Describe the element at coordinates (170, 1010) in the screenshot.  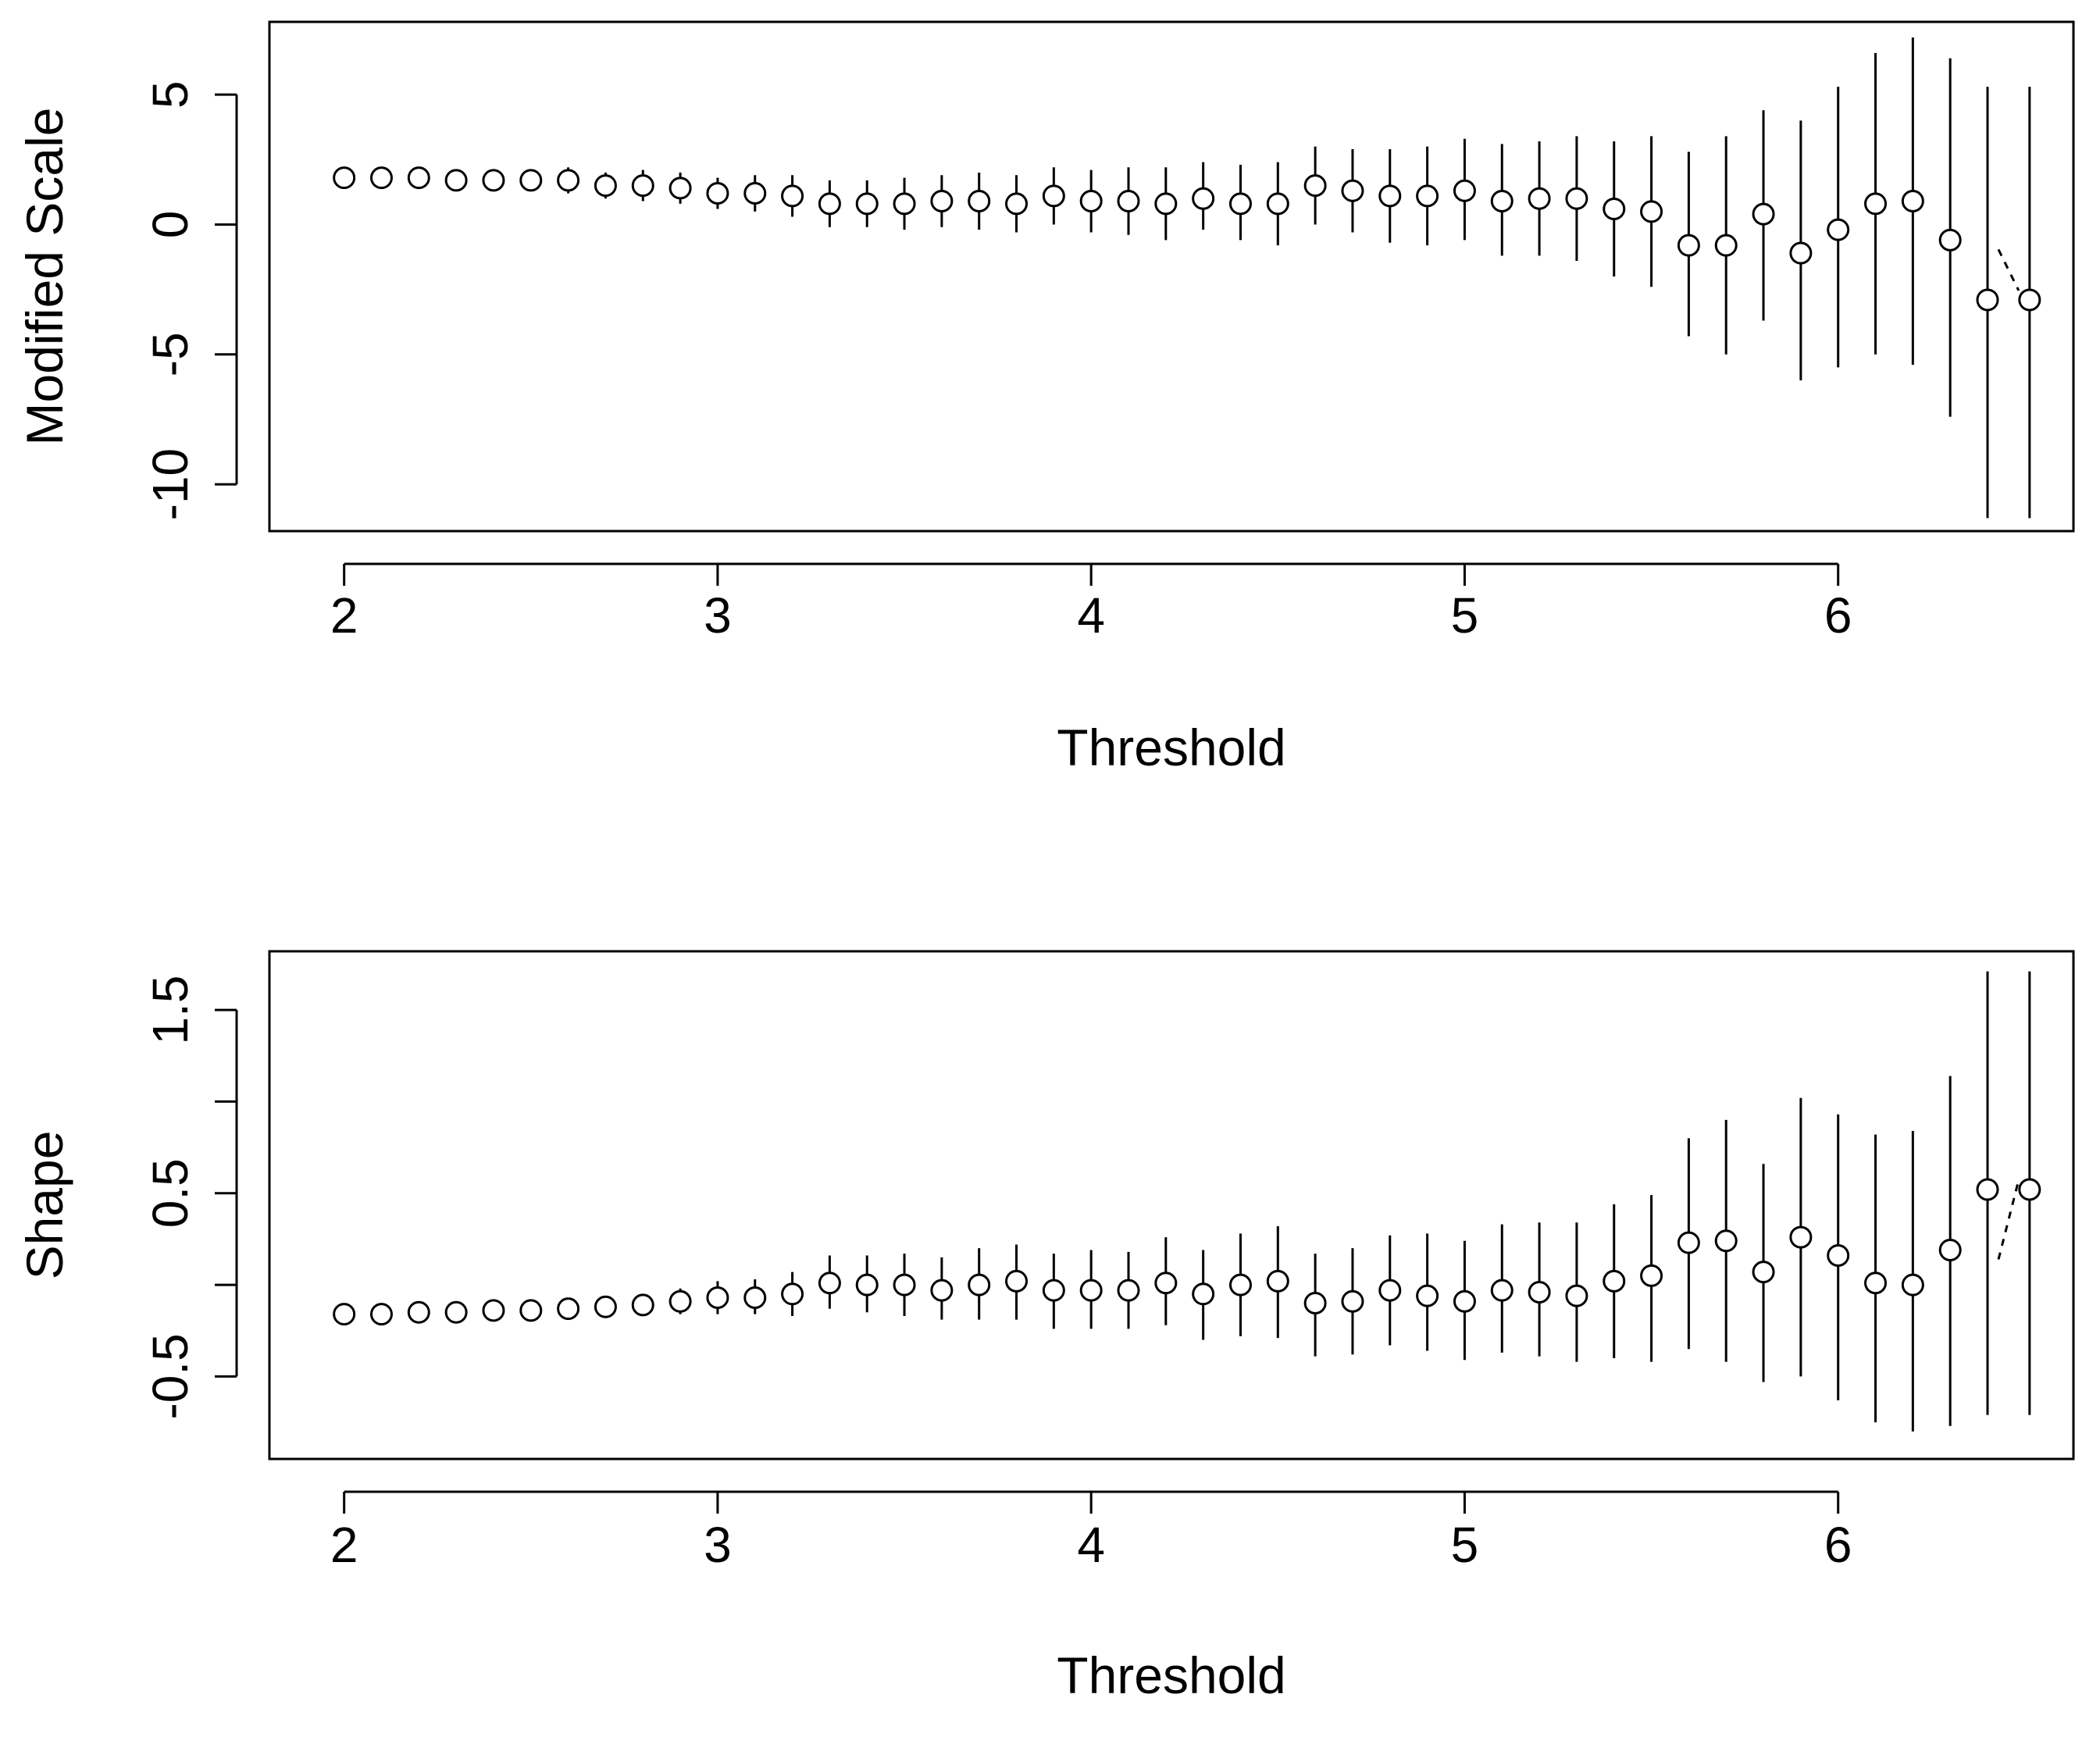
I see `y-tick-label: 1.5` at that location.